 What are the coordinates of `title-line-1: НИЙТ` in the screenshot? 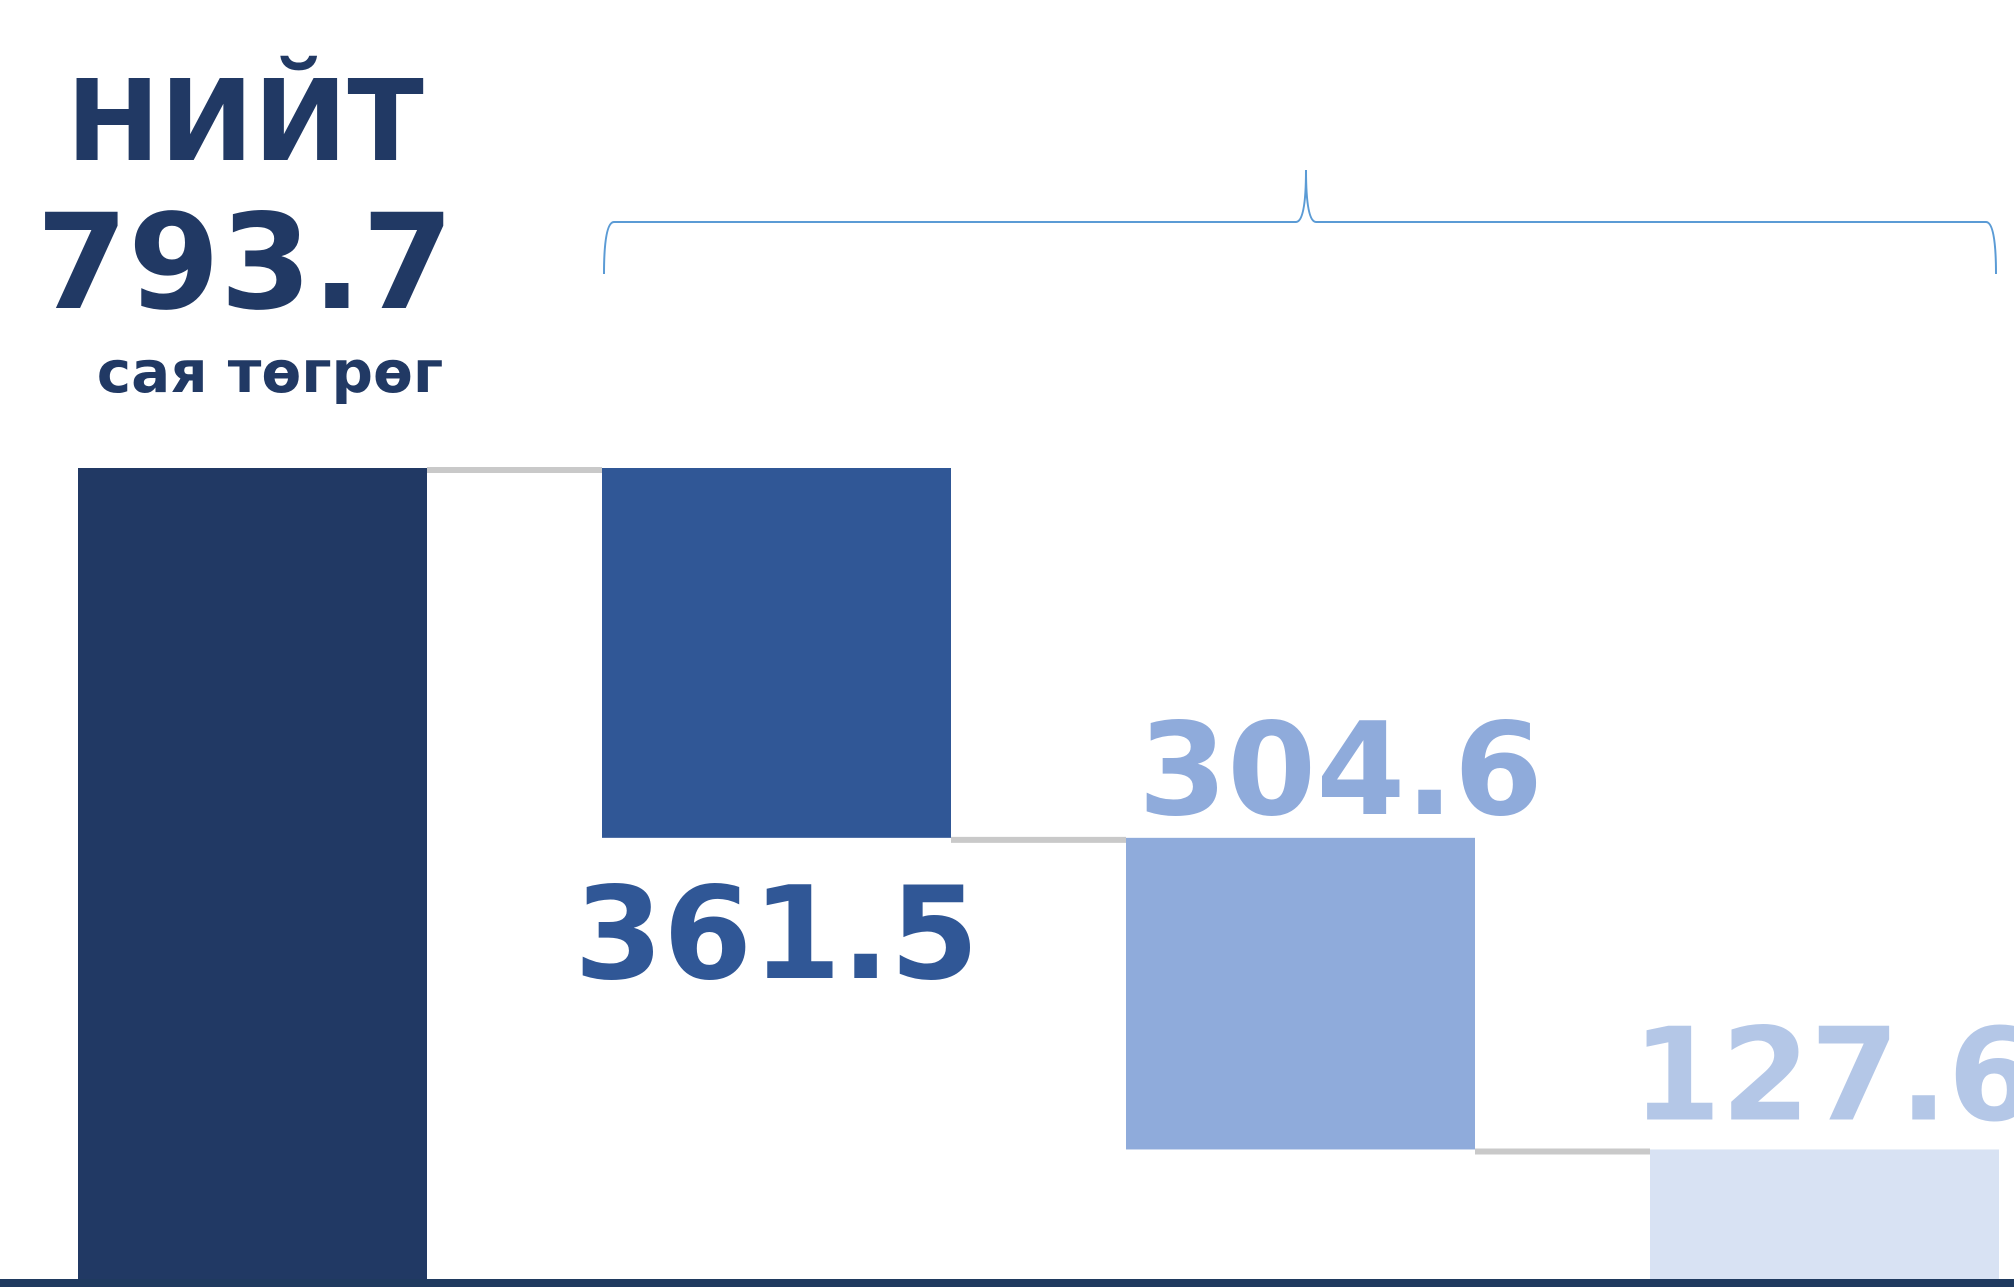 It's located at (245, 121).